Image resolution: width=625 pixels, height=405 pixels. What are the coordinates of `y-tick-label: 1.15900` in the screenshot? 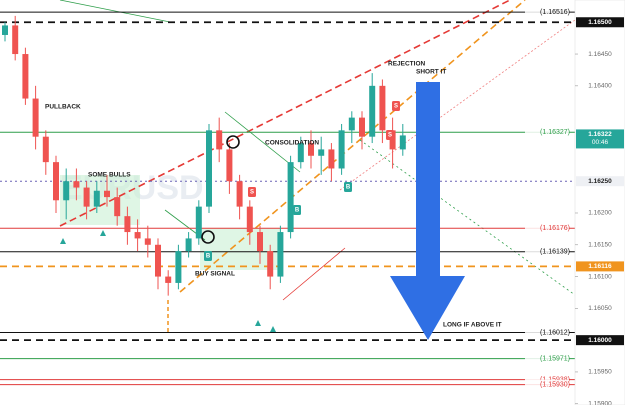 It's located at (600, 402).